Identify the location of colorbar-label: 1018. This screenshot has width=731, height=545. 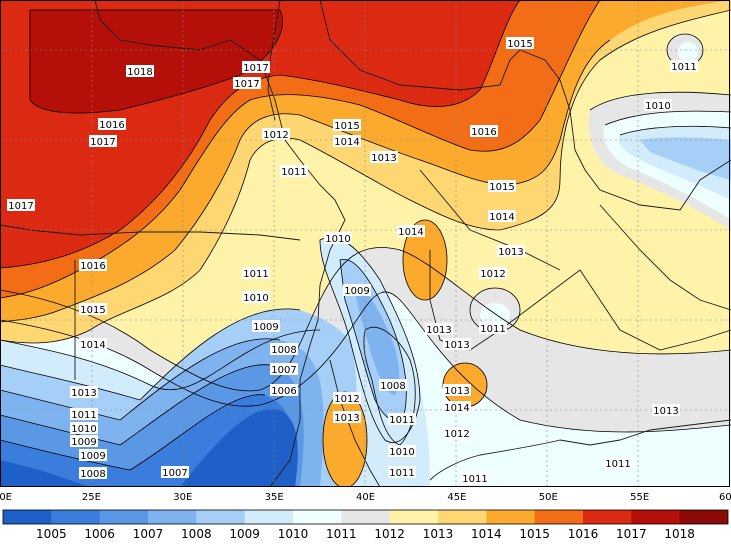
(679, 534).